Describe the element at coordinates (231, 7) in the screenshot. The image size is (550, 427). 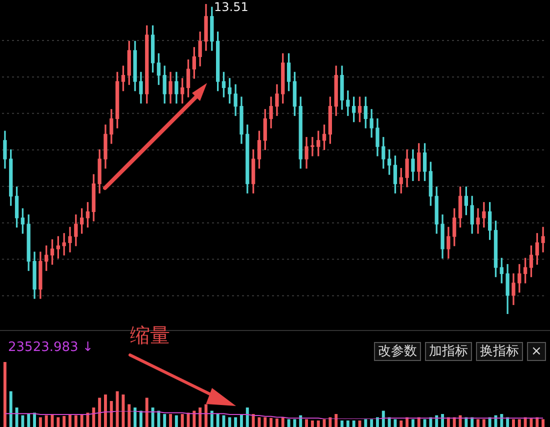
I see `annotation: 13.51` at that location.